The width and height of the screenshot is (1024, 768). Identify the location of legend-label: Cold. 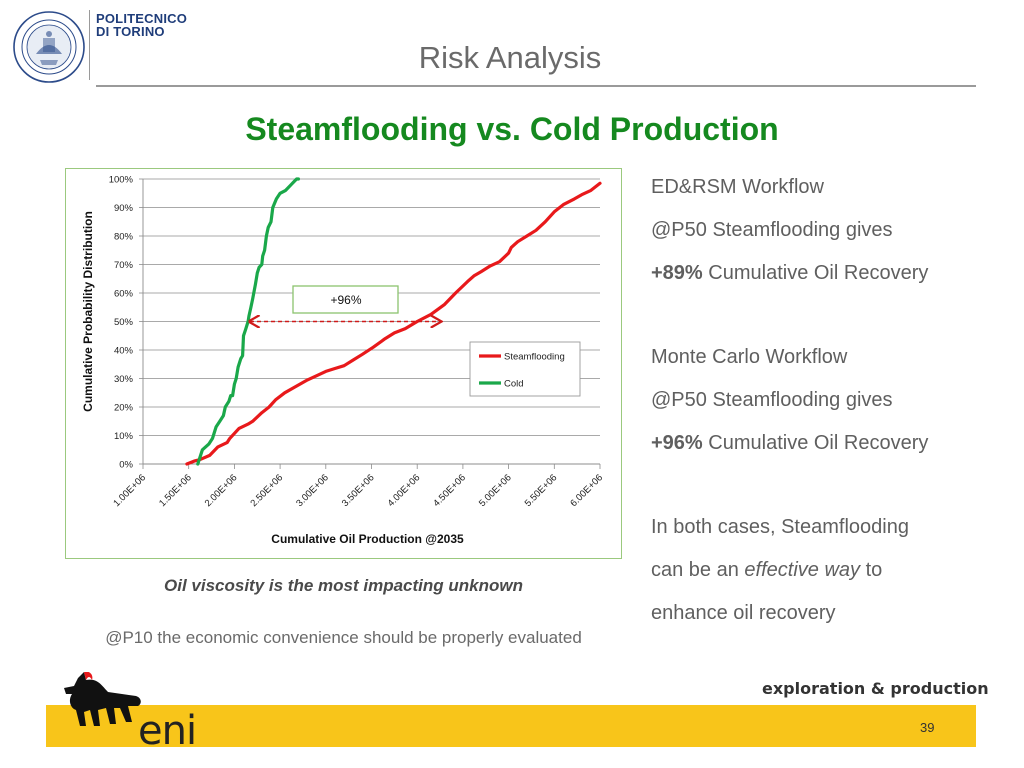
(514, 384).